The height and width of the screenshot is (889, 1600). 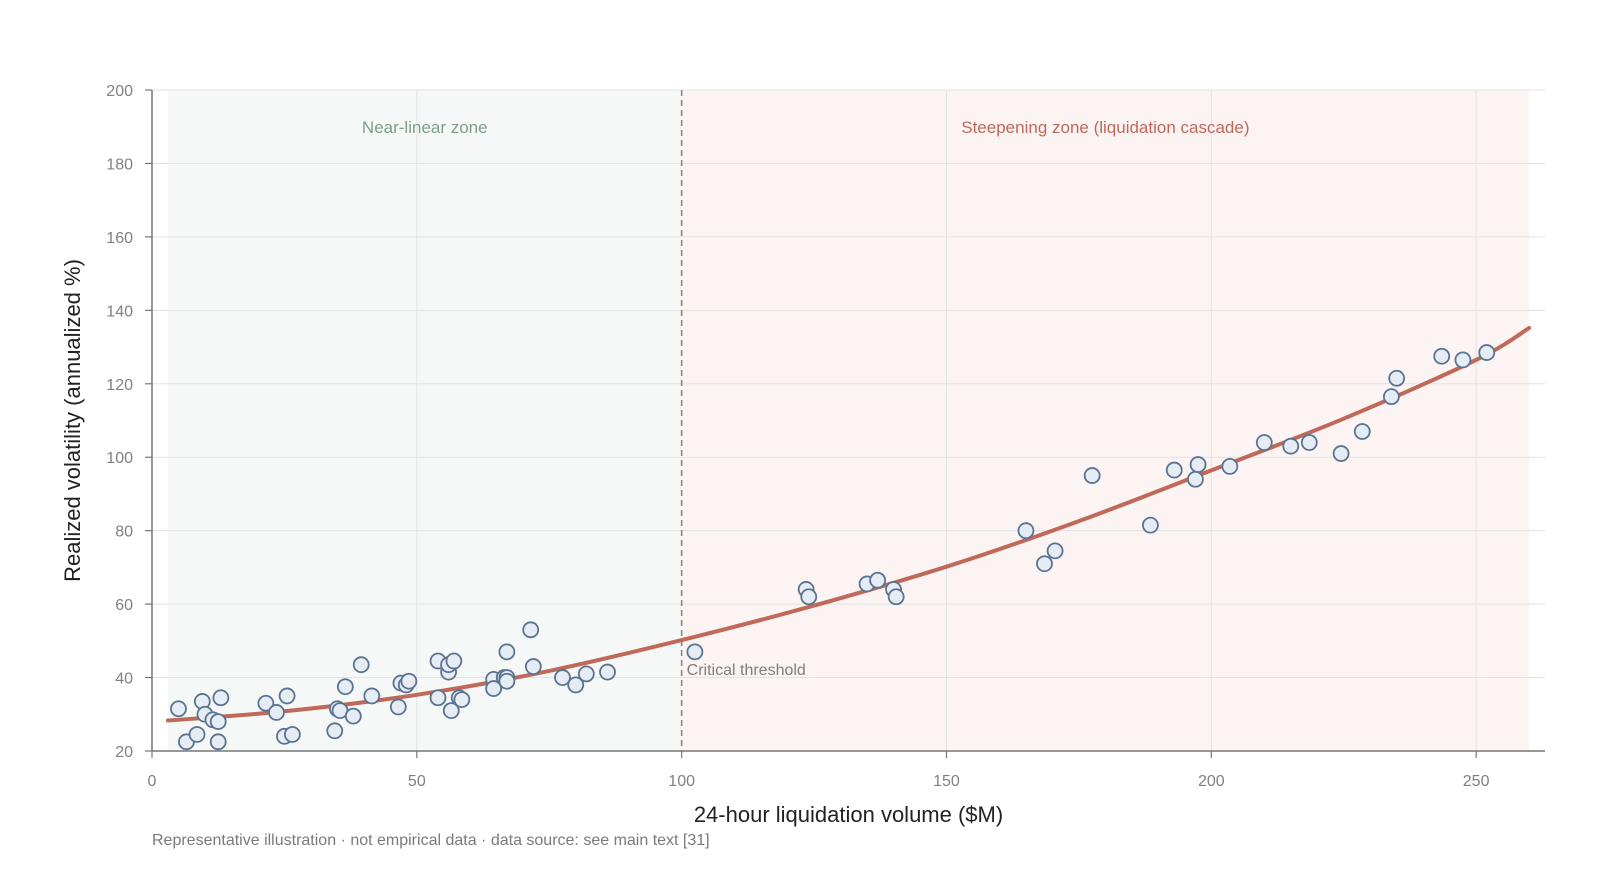 What do you see at coordinates (119, 238) in the screenshot?
I see `y-tick-label-7: 160` at bounding box center [119, 238].